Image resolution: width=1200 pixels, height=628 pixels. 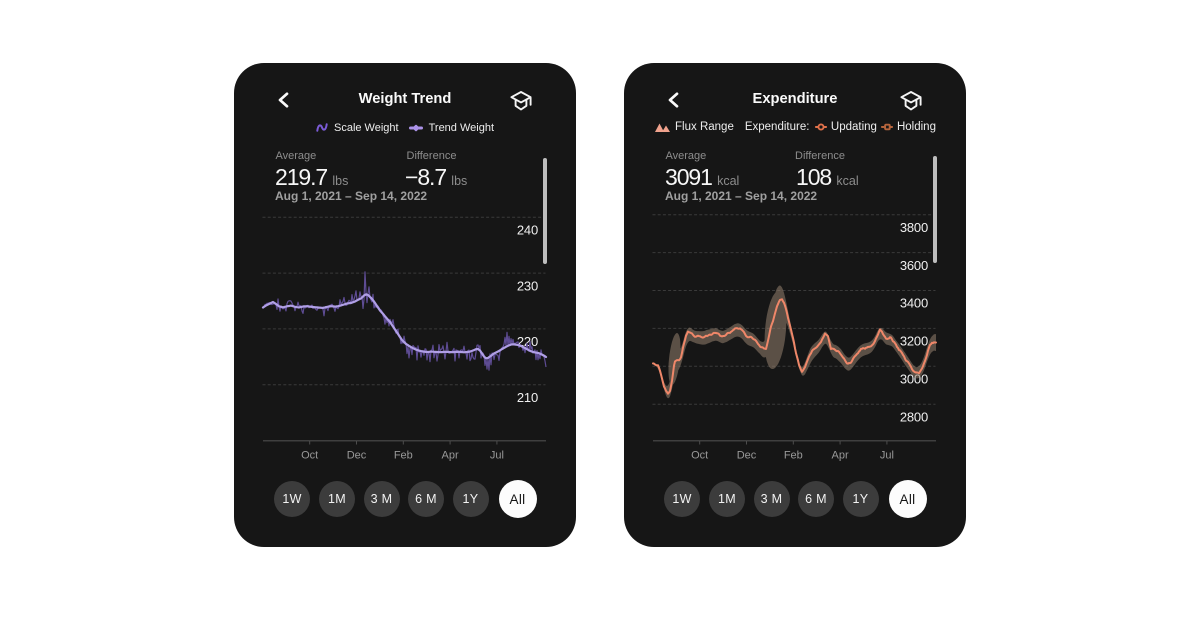 I want to click on svg-text: 3800, so click(x=914, y=227).